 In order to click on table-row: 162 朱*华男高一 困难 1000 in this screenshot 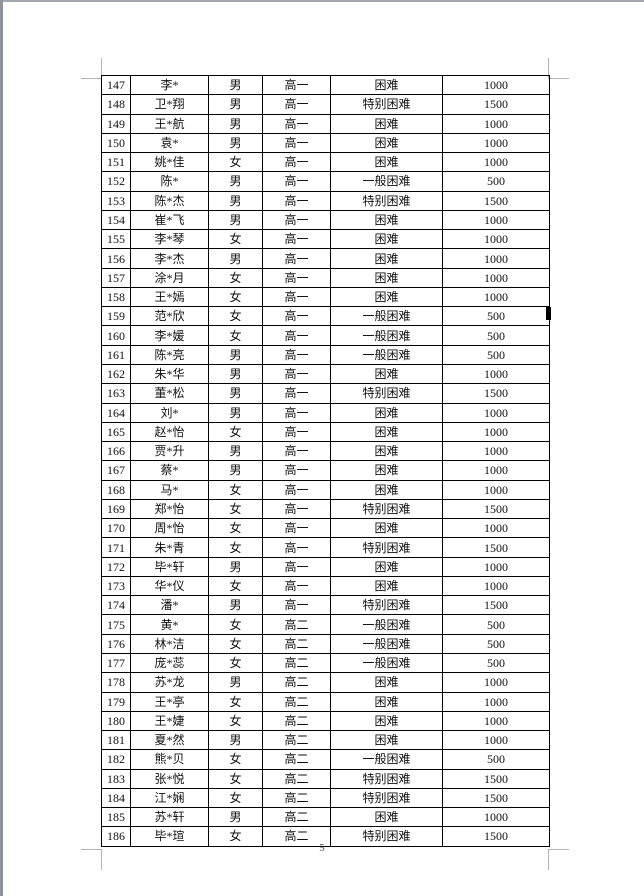, I will do `click(325, 374)`.